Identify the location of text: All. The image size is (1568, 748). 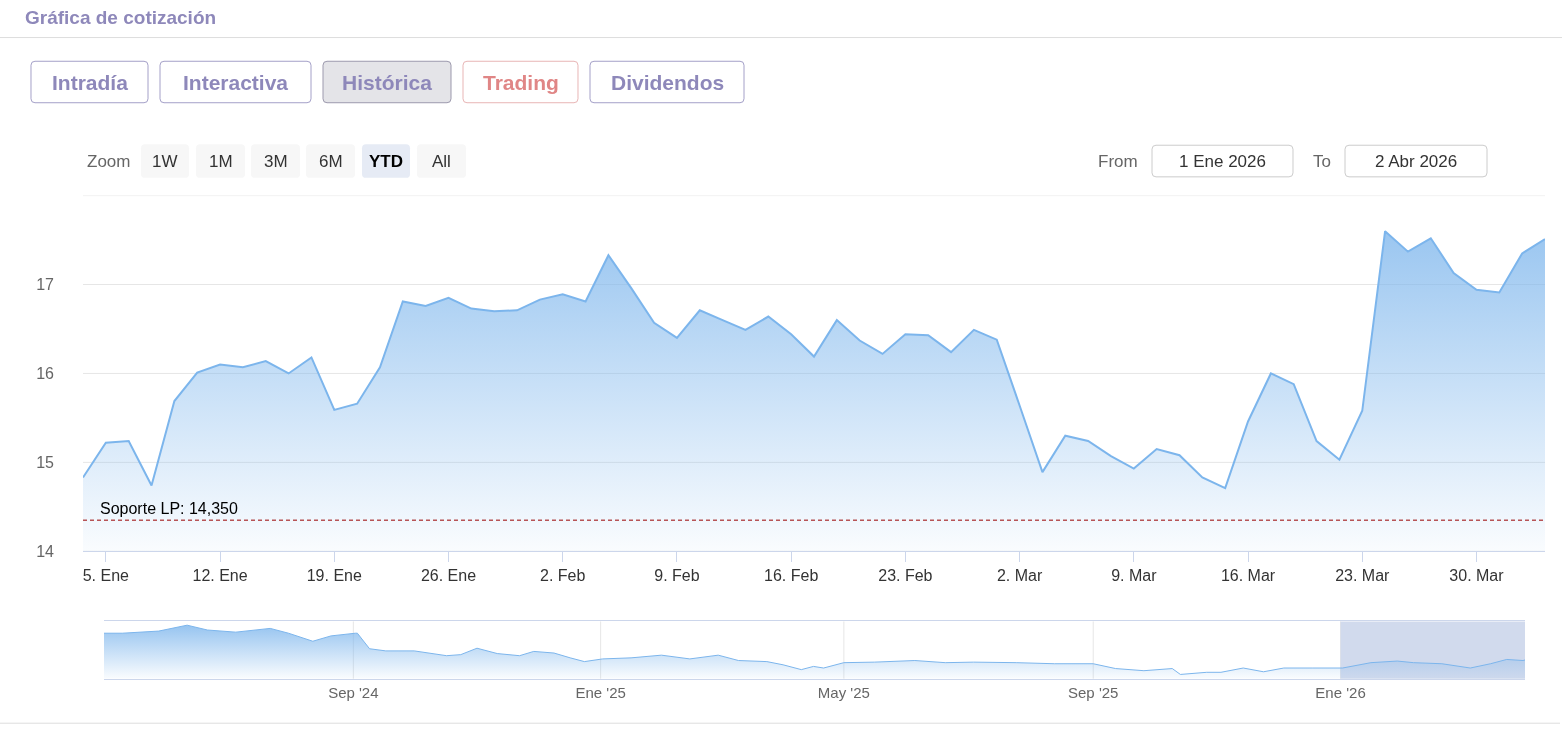
(441, 161).